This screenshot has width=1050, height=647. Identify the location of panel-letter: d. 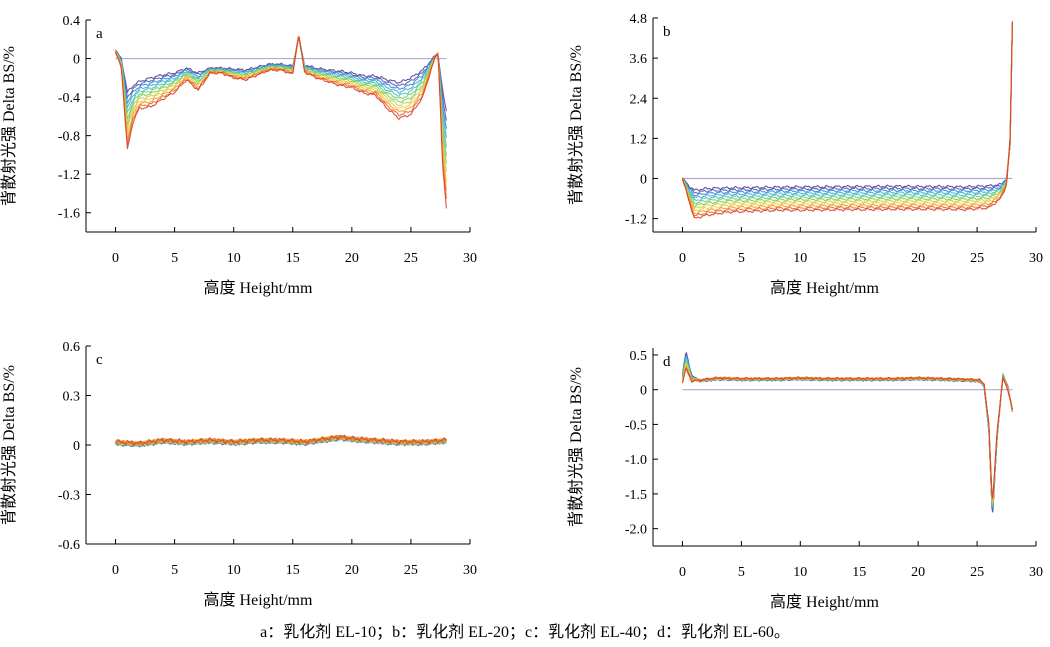
(667, 362).